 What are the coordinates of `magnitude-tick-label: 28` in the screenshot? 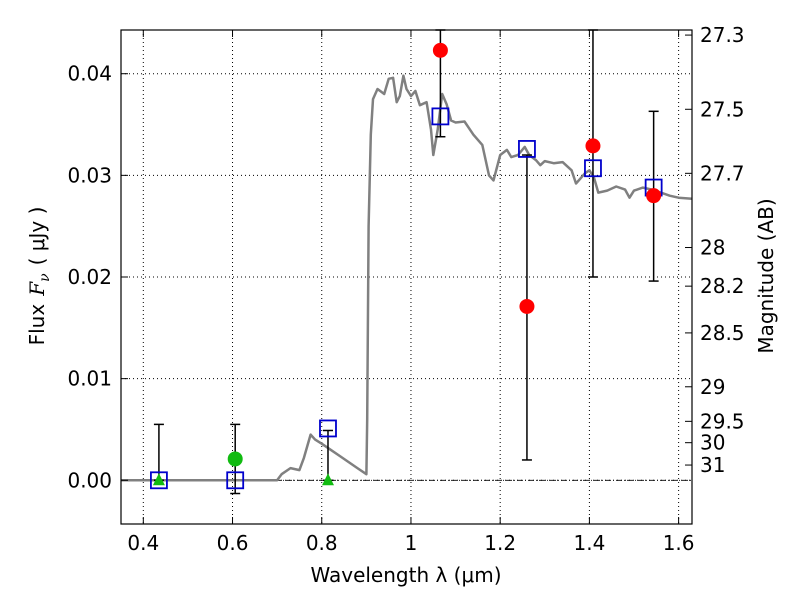 It's located at (712, 248).